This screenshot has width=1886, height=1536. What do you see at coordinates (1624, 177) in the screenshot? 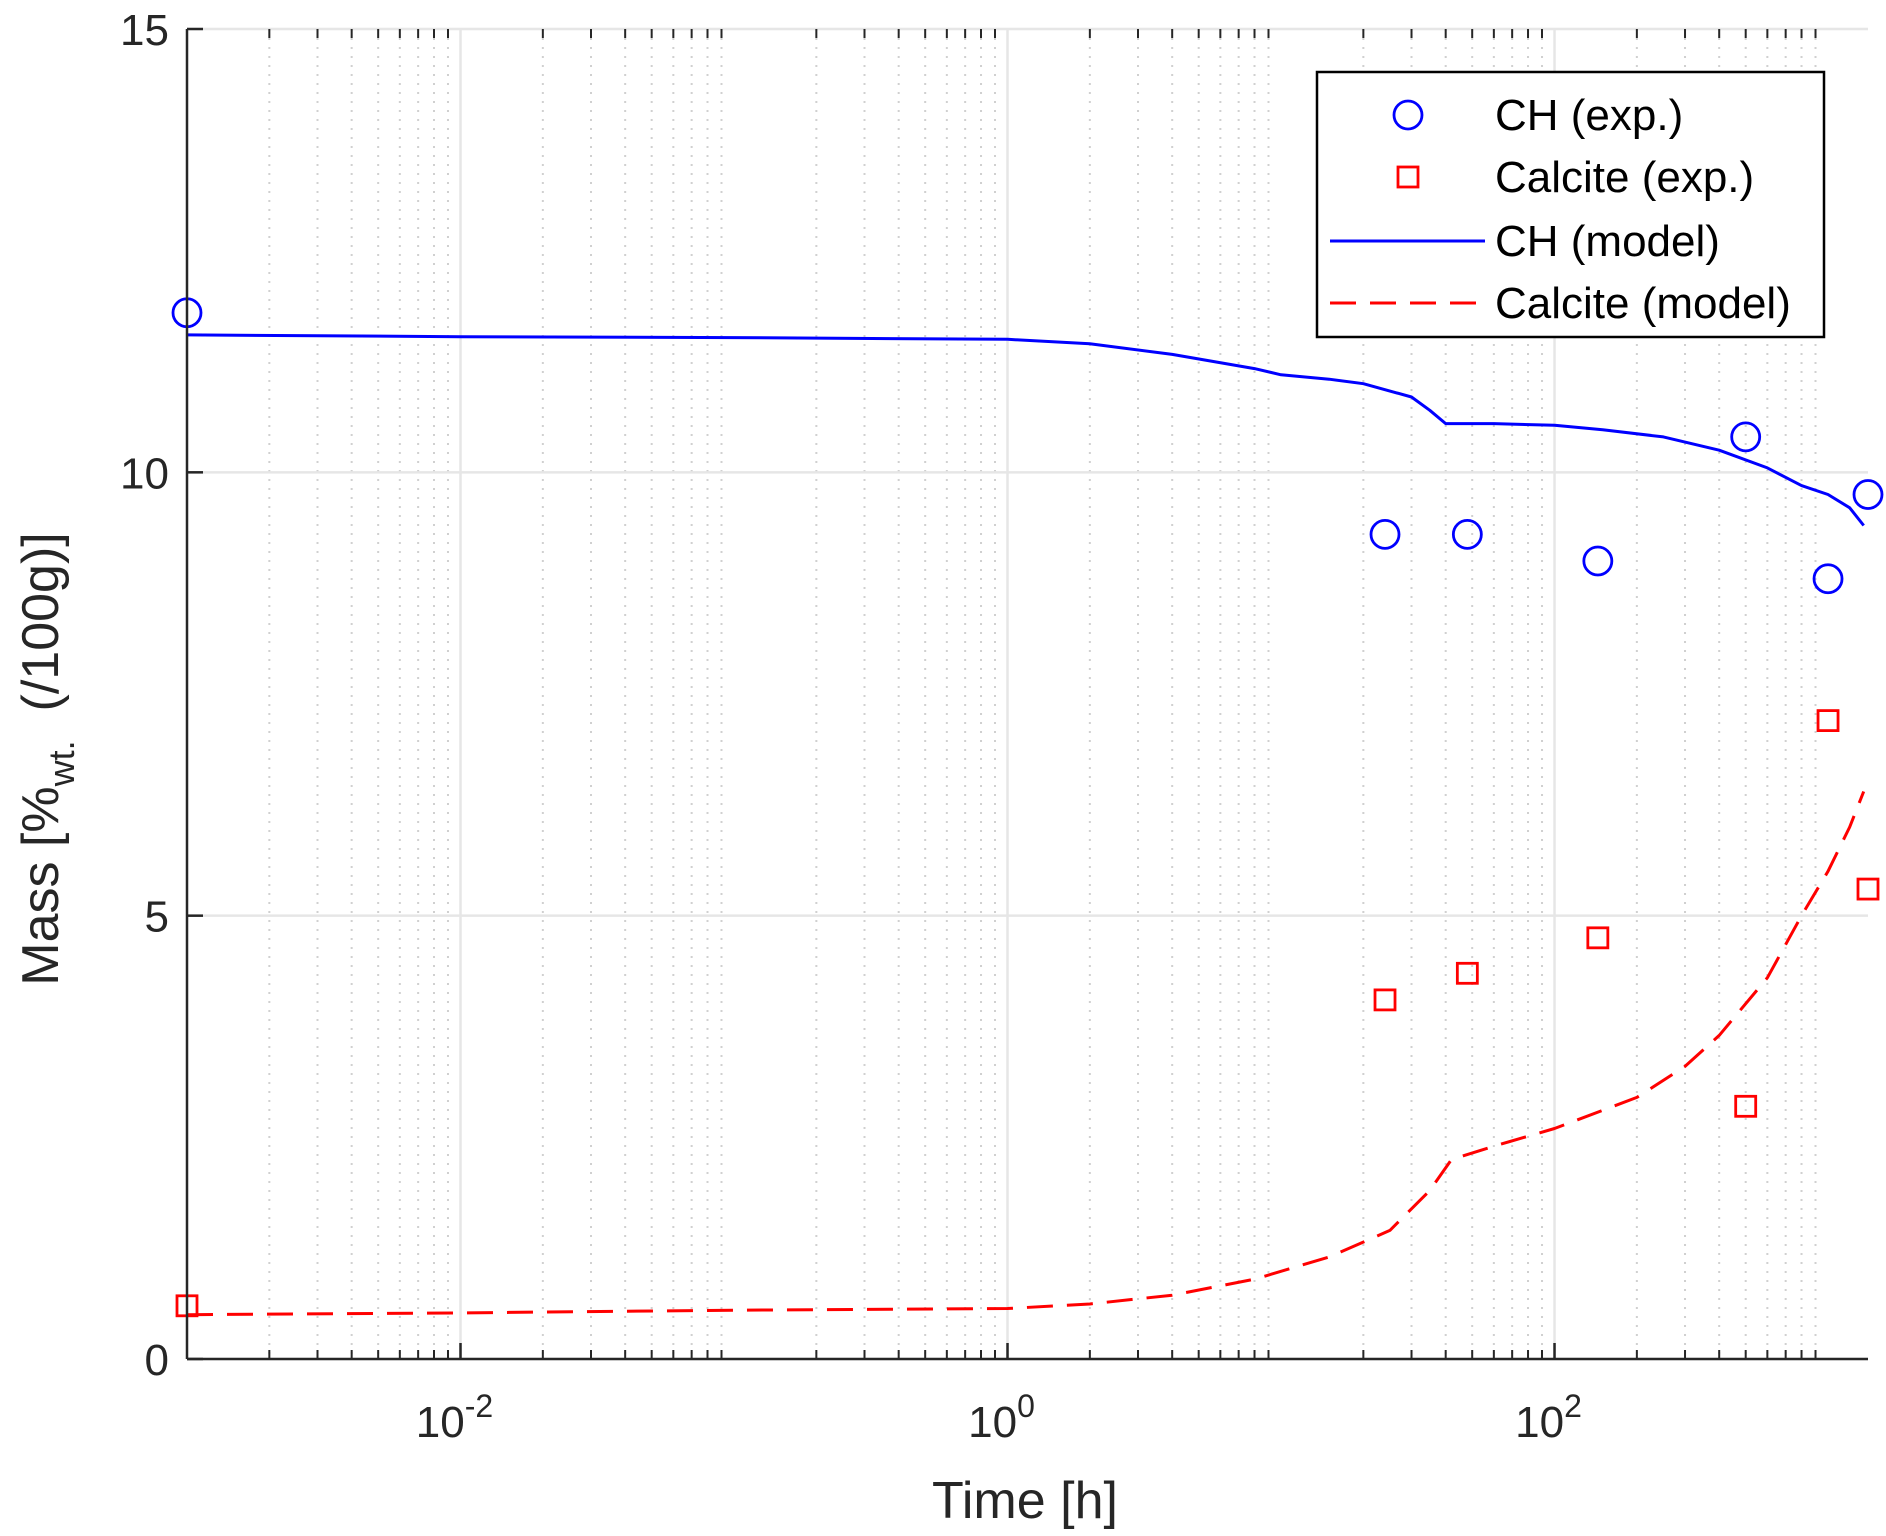
I see `legend-label-calcite-exp: Calcite (exp.)` at bounding box center [1624, 177].